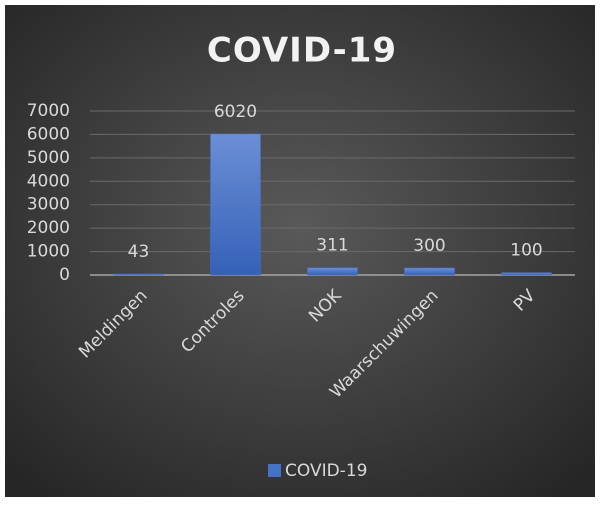  I want to click on data-label: 6020, so click(235, 112).